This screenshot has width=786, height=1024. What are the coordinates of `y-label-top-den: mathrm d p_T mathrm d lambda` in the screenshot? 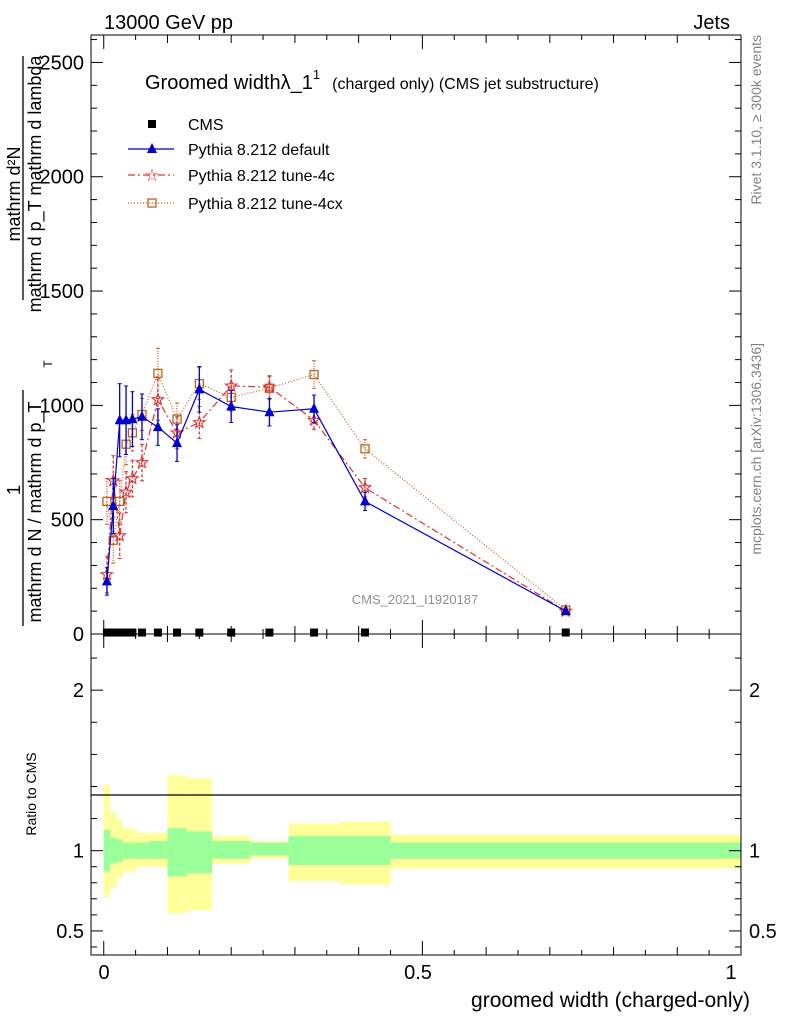 It's located at (35, 184).